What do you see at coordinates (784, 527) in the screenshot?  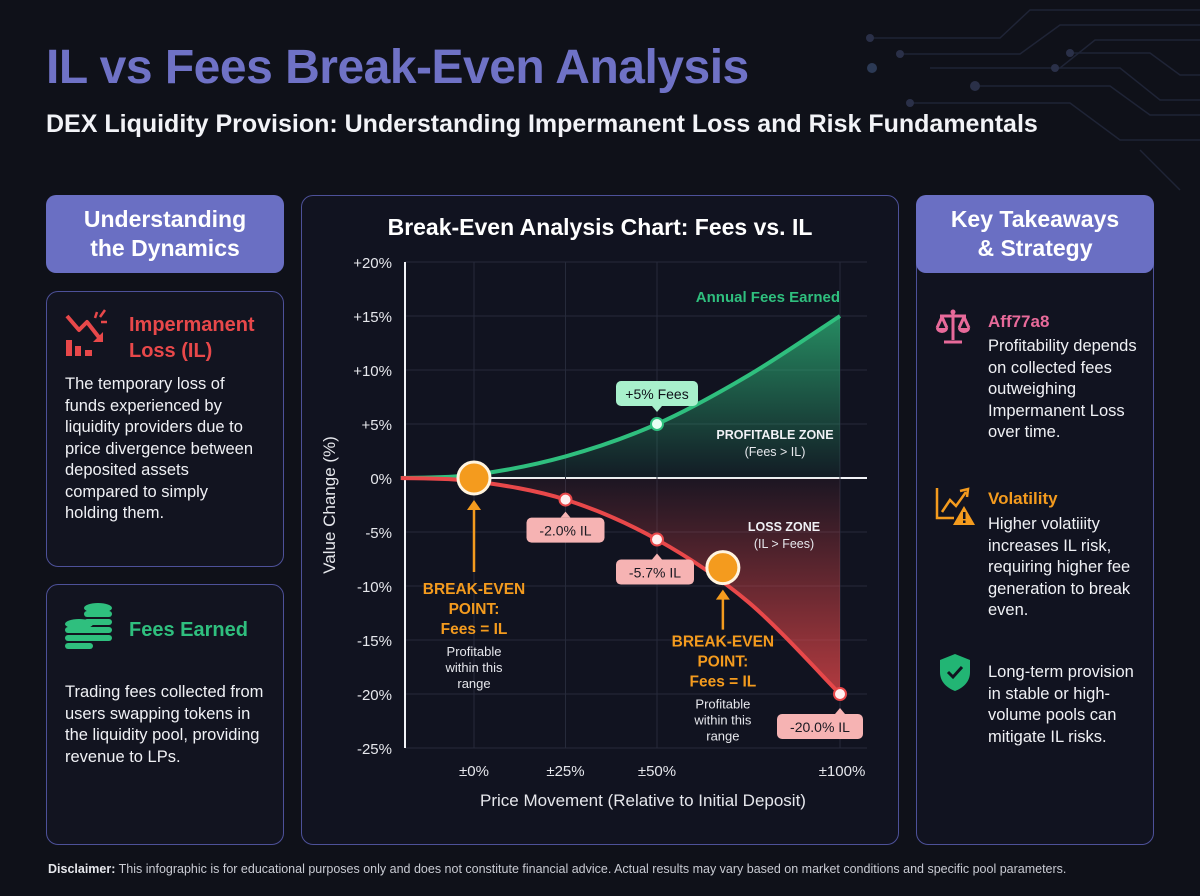 I see `loss-zone-title: LOSS ZONE` at bounding box center [784, 527].